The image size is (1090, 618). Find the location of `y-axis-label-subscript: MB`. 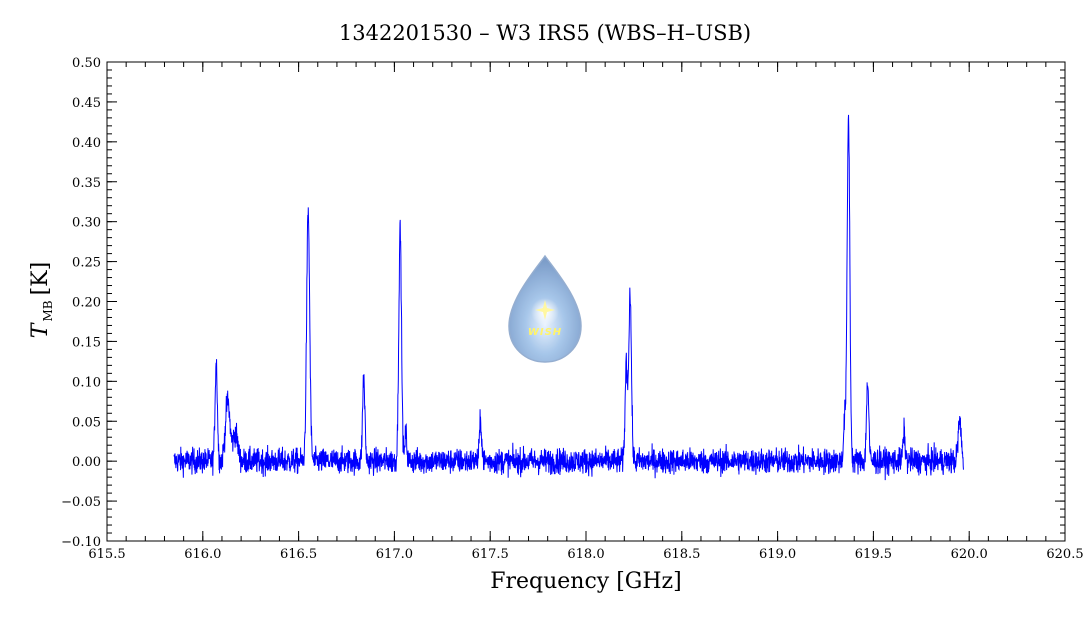

y-axis-label-subscript: MB is located at coordinates (48, 310).